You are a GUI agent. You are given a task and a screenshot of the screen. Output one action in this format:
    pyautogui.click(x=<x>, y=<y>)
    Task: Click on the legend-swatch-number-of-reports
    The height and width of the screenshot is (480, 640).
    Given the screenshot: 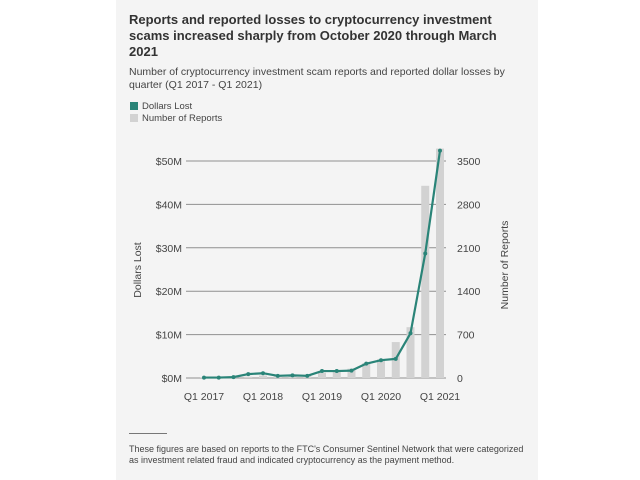 What is the action you would take?
    pyautogui.click(x=134, y=118)
    